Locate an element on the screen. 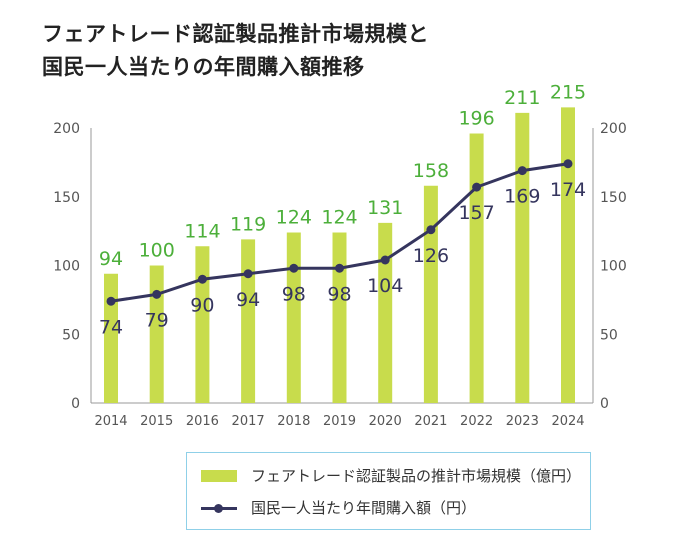  line-data-label: 90 is located at coordinates (202, 305).